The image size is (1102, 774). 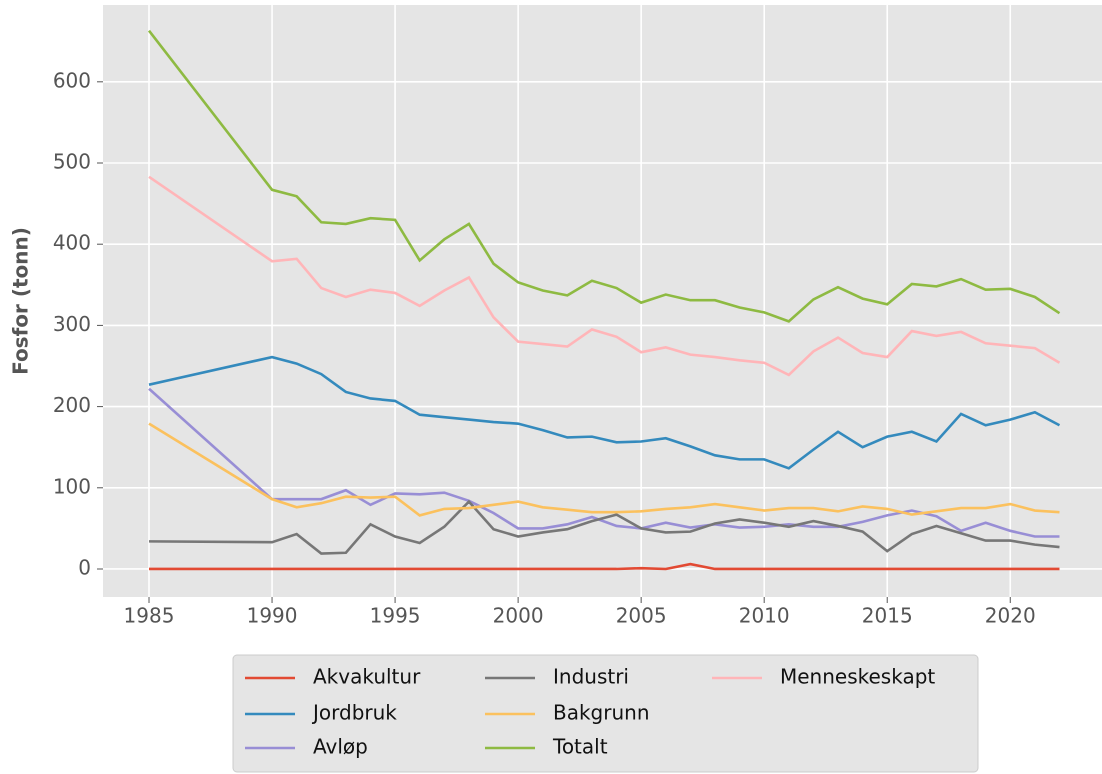 I want to click on legend-label: Akvakultur, so click(x=367, y=677).